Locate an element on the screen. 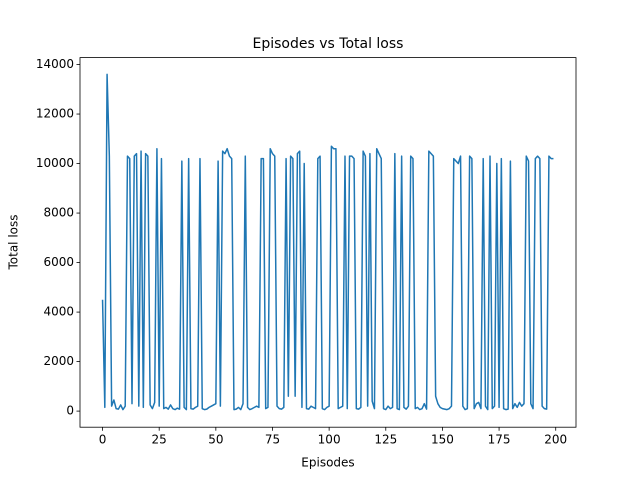 The width and height of the screenshot is (640, 480). x-tick-label: 150 is located at coordinates (442, 440).